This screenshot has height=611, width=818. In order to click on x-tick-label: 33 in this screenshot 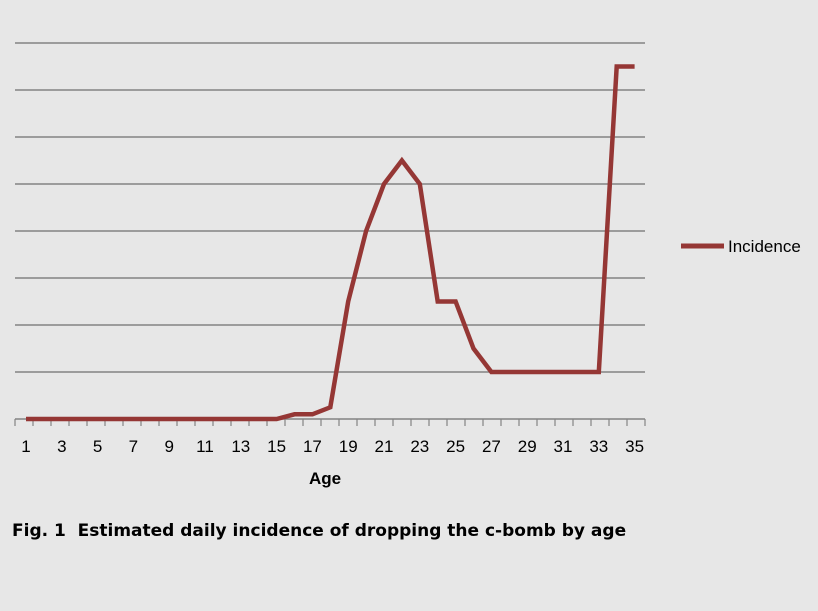, I will do `click(598, 446)`.